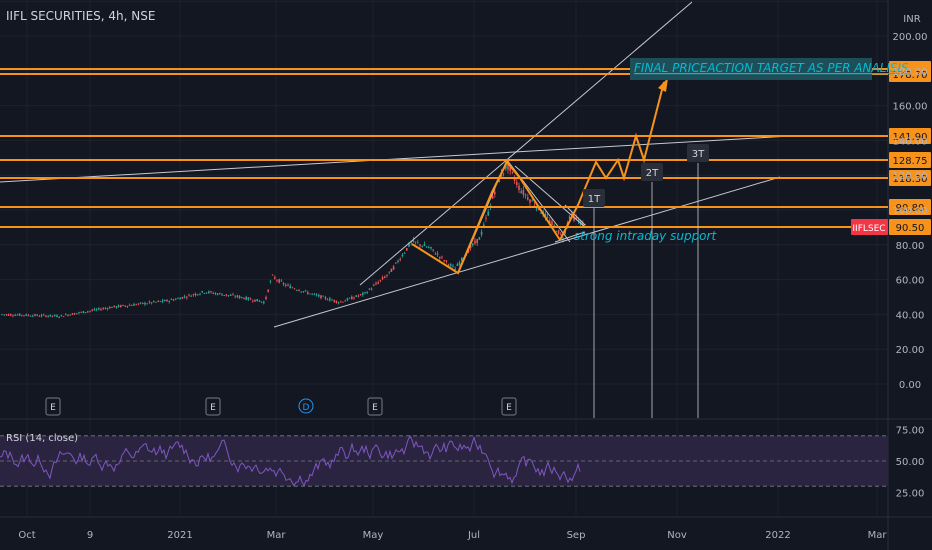  What do you see at coordinates (777, 535) in the screenshot?
I see `time-tick-label: 2022` at bounding box center [777, 535].